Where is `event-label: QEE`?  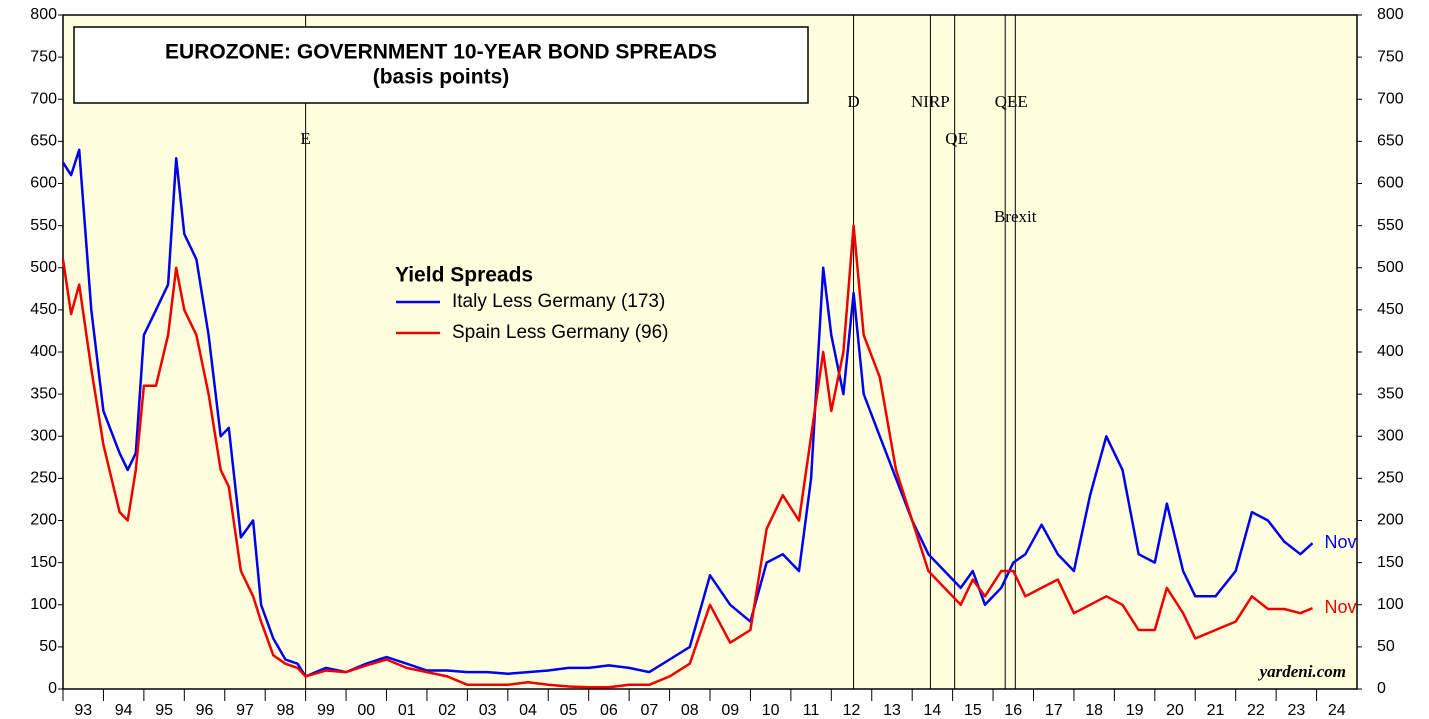
event-label: QEE is located at coordinates (1011, 101).